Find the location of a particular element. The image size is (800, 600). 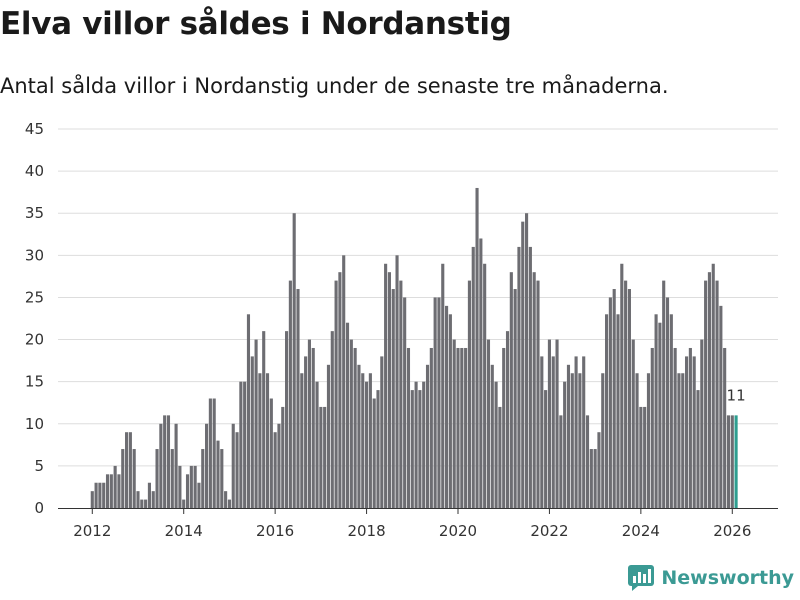

bar-highlight is located at coordinates (736, 461).